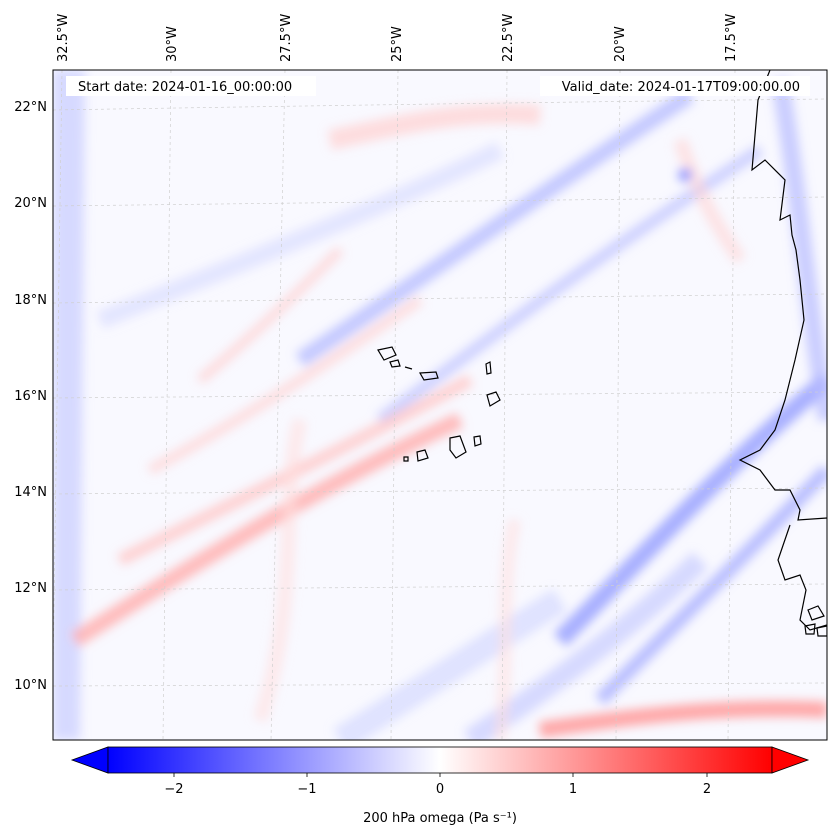 This screenshot has height=839, width=837. Describe the element at coordinates (422, 455) in the screenshot. I see `island-fogo` at that location.